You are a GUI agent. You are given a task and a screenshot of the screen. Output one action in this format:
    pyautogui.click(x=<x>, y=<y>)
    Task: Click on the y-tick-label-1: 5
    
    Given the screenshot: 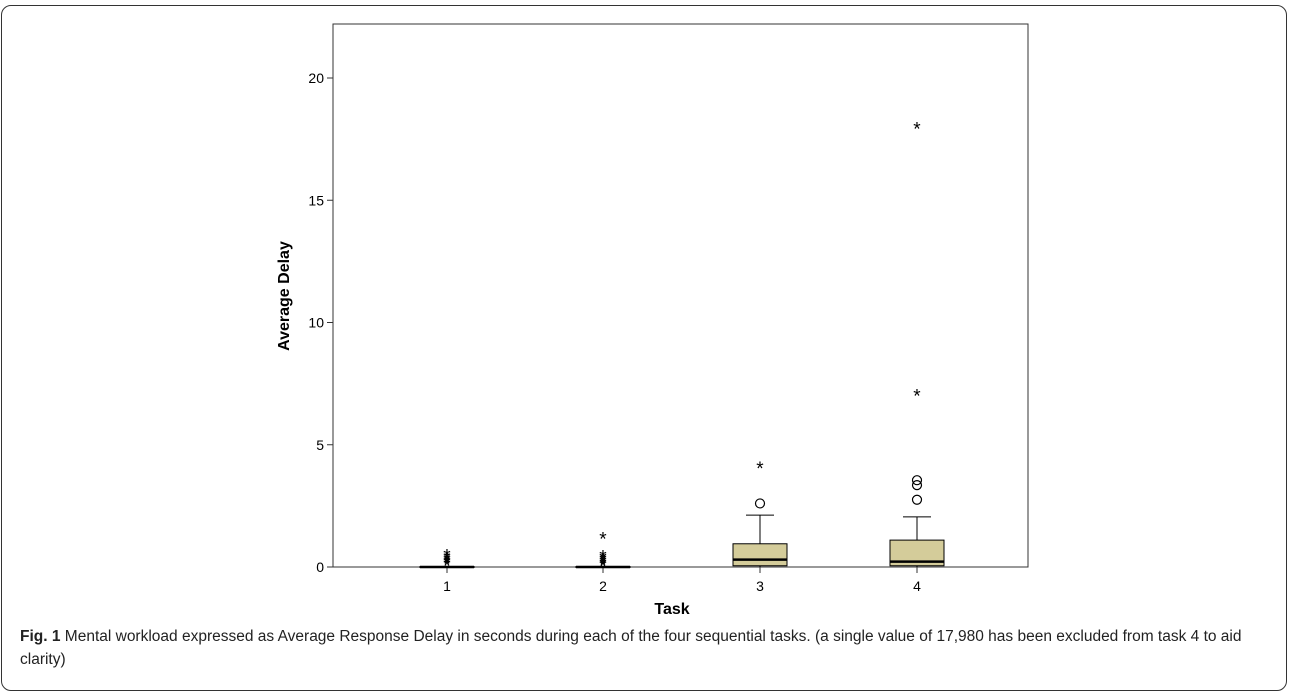 What is the action you would take?
    pyautogui.click(x=320, y=445)
    